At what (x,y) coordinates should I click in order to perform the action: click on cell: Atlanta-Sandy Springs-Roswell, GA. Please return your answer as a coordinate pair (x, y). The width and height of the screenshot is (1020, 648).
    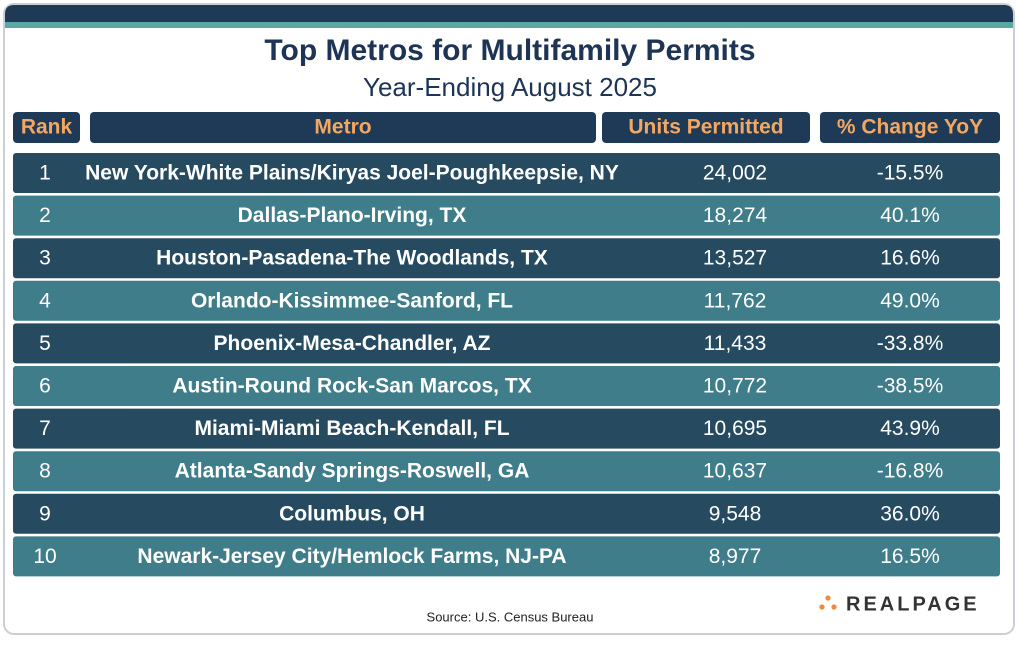
    Looking at the image, I should click on (352, 471).